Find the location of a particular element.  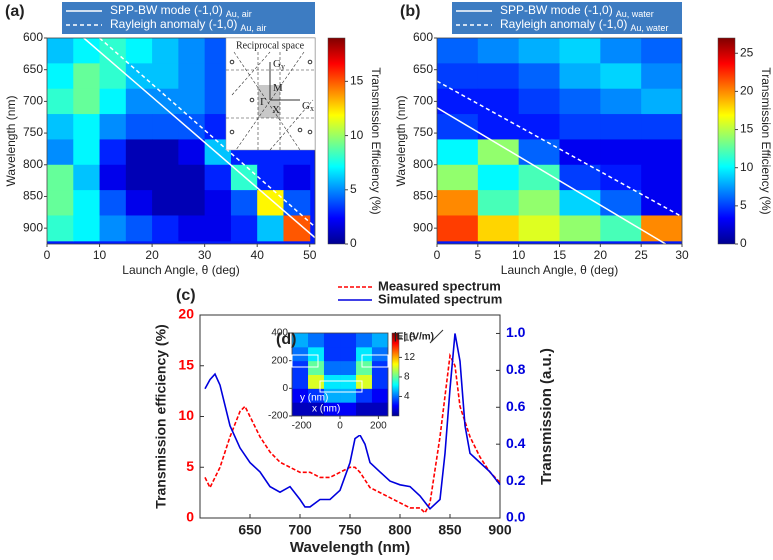

colorbar-tick-label: 25 is located at coordinates (747, 52).